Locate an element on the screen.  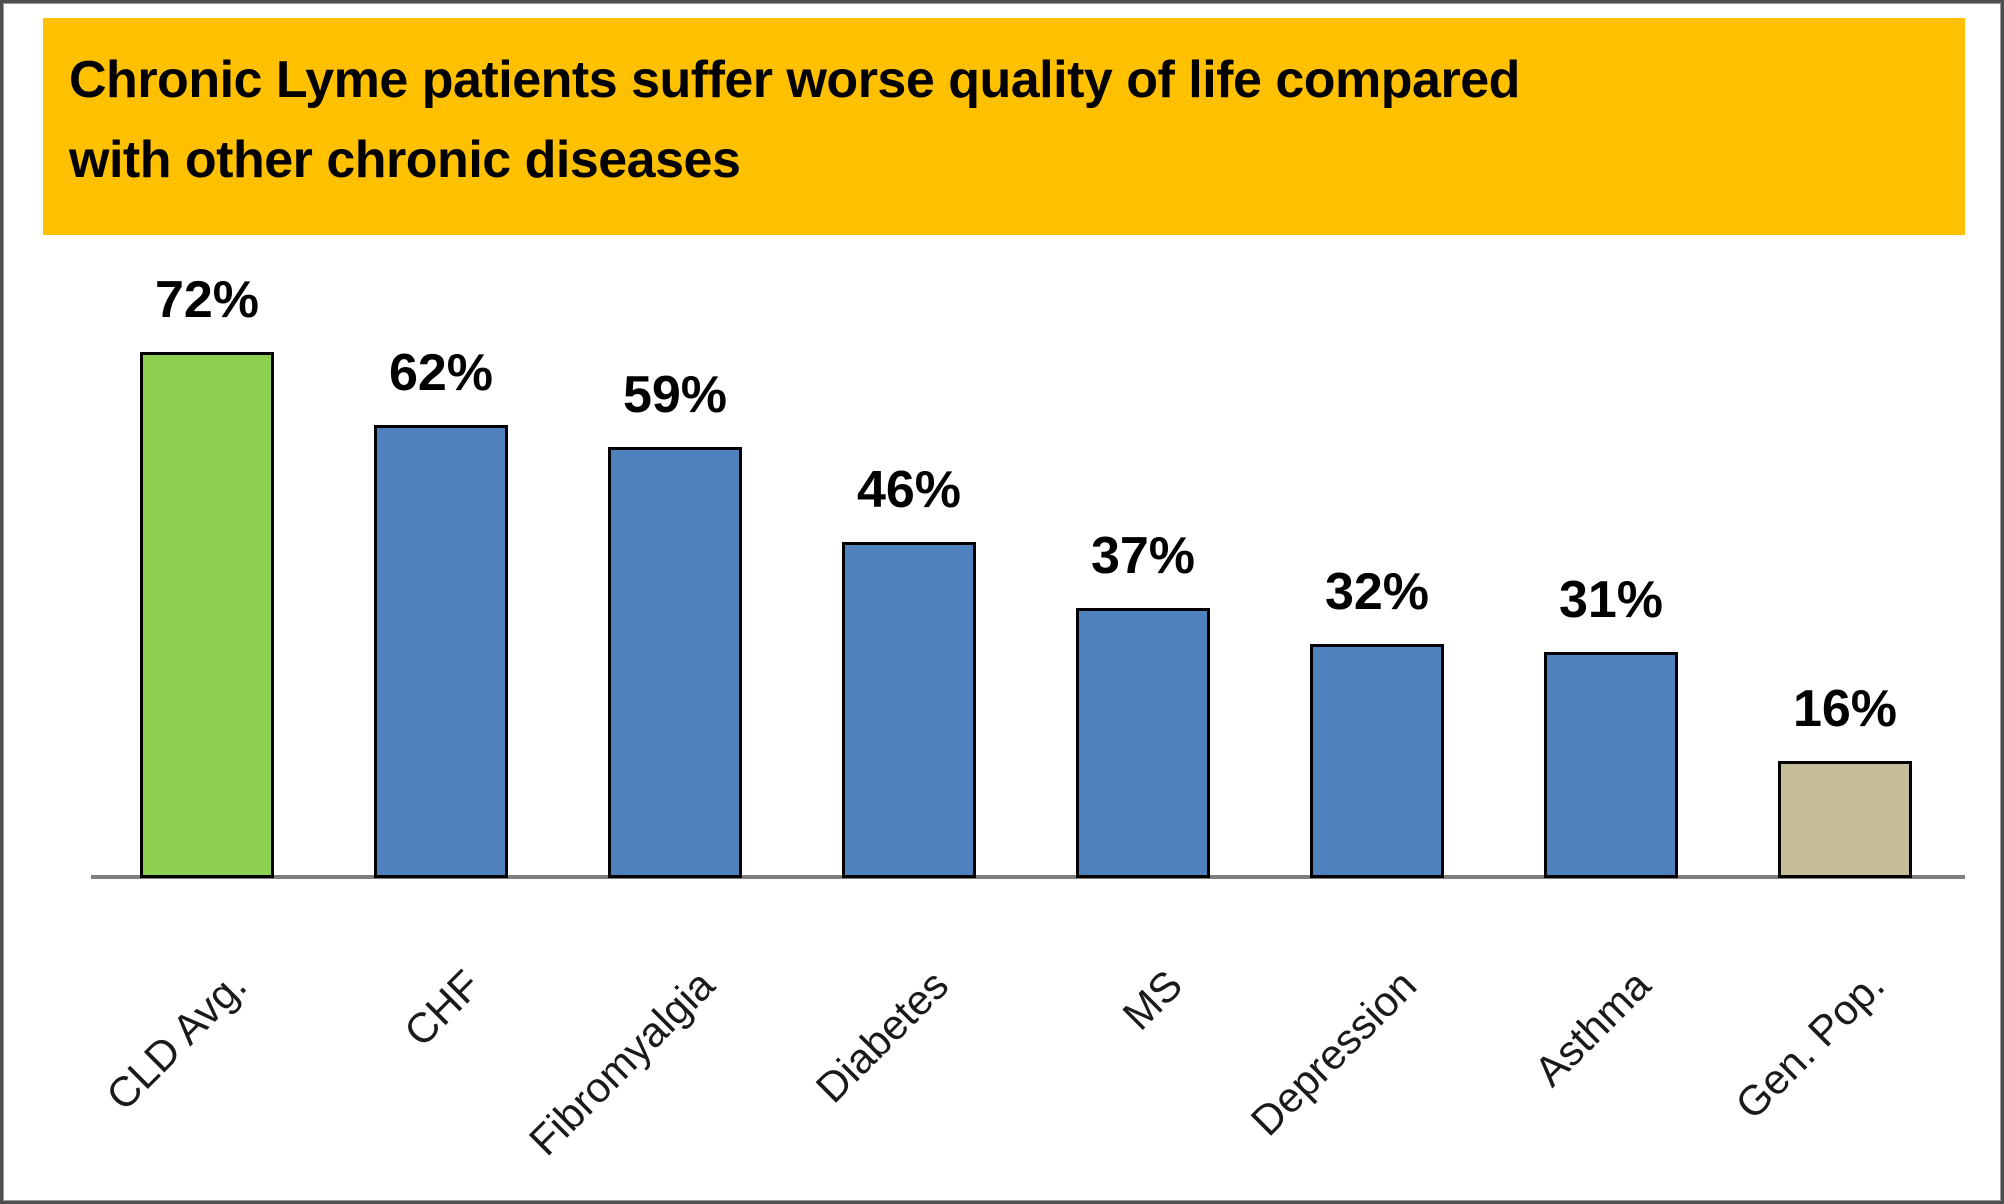
bar-asthma is located at coordinates (1611, 765).